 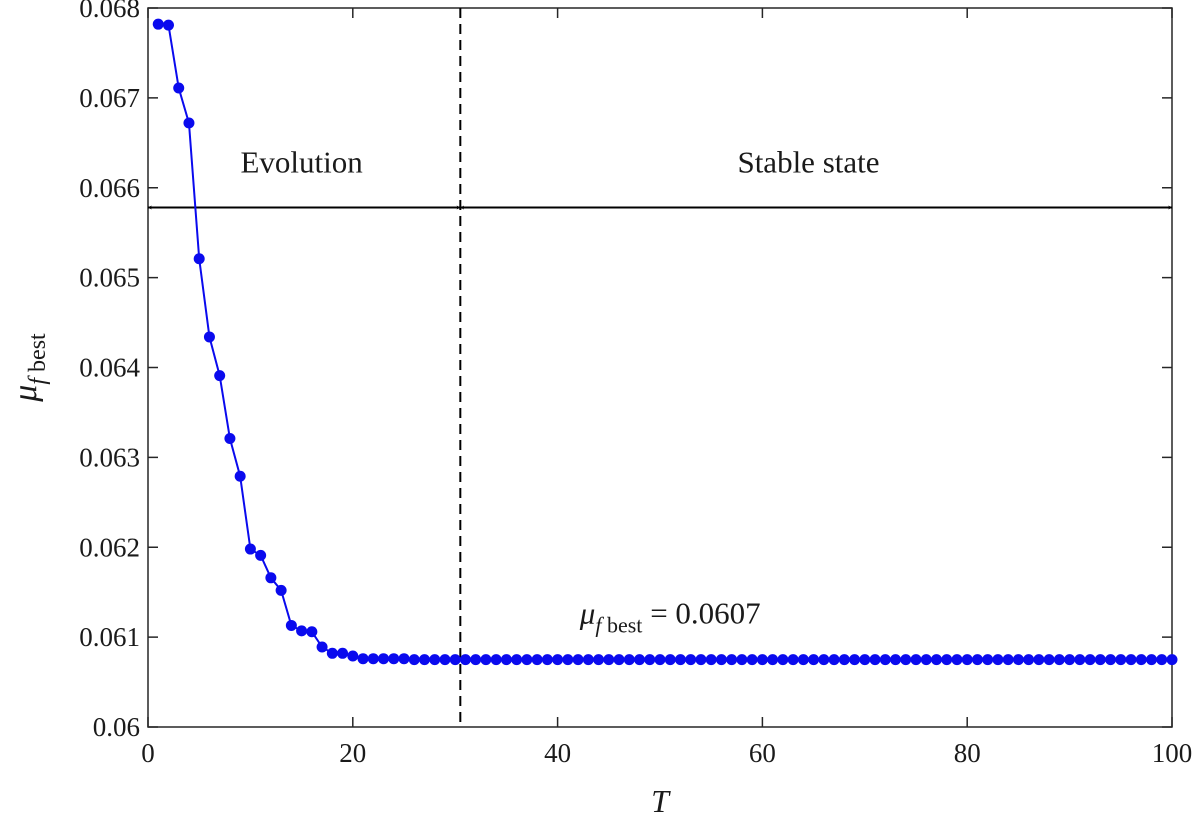 I want to click on y-tick-label: 0.063, so click(x=109, y=457).